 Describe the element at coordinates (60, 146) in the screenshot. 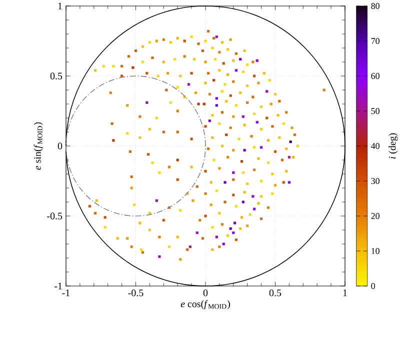

I see `y-tick-label: 0` at that location.